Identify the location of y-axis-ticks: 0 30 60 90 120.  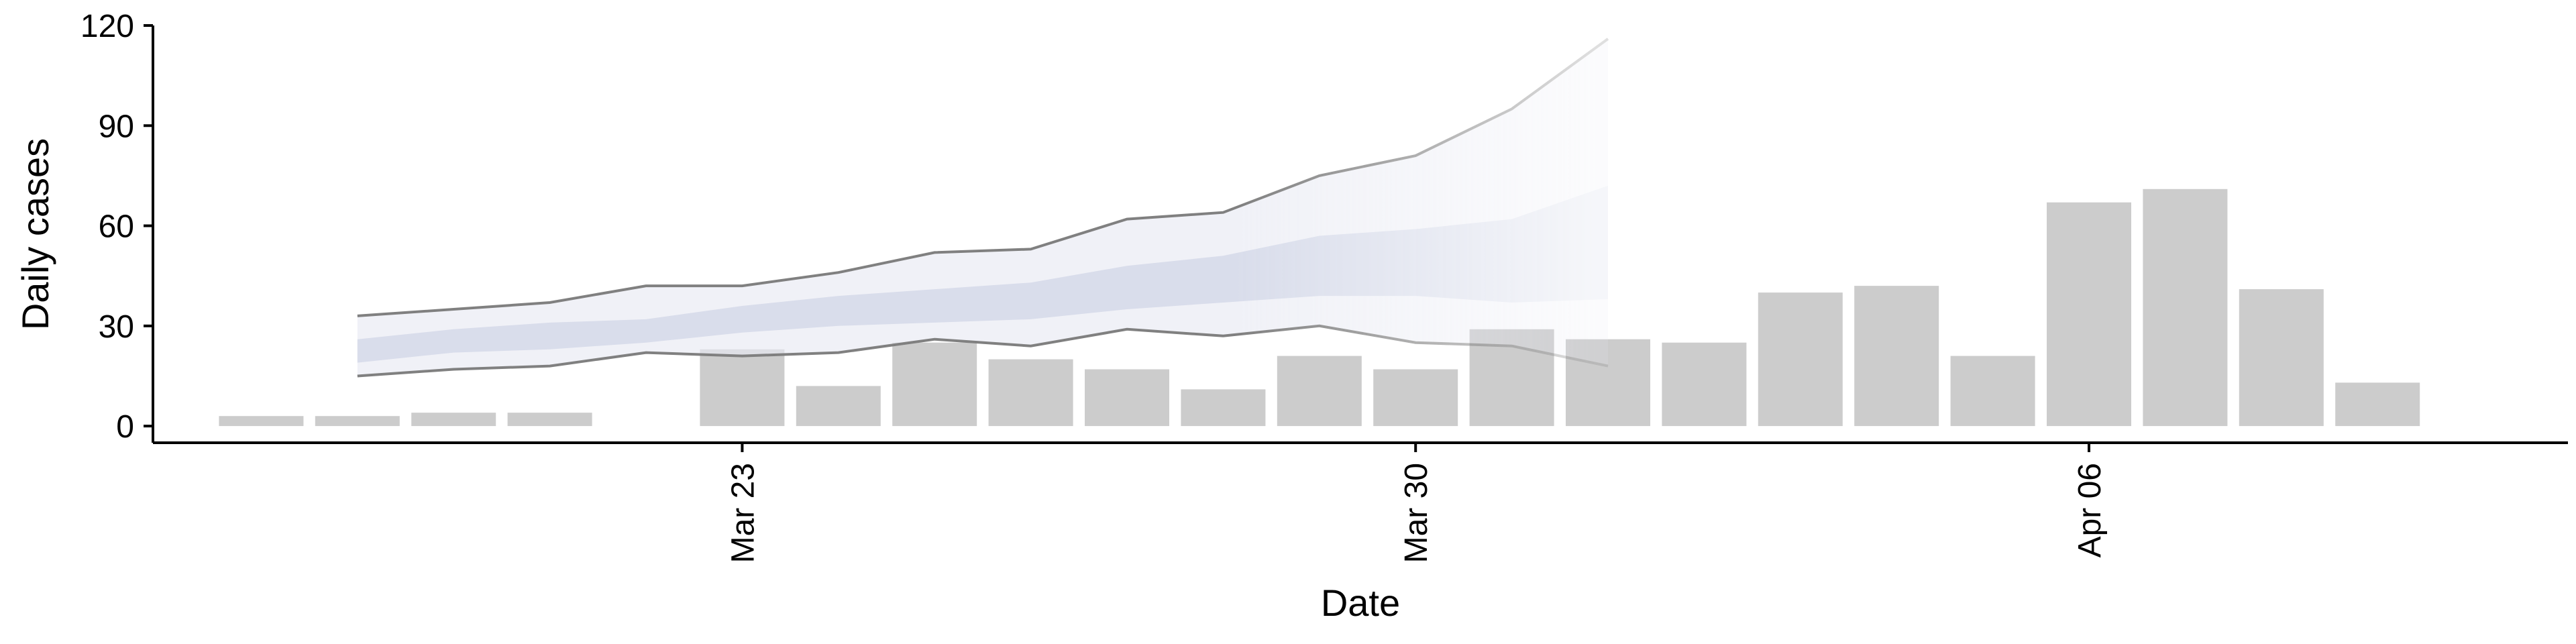
(116, 227).